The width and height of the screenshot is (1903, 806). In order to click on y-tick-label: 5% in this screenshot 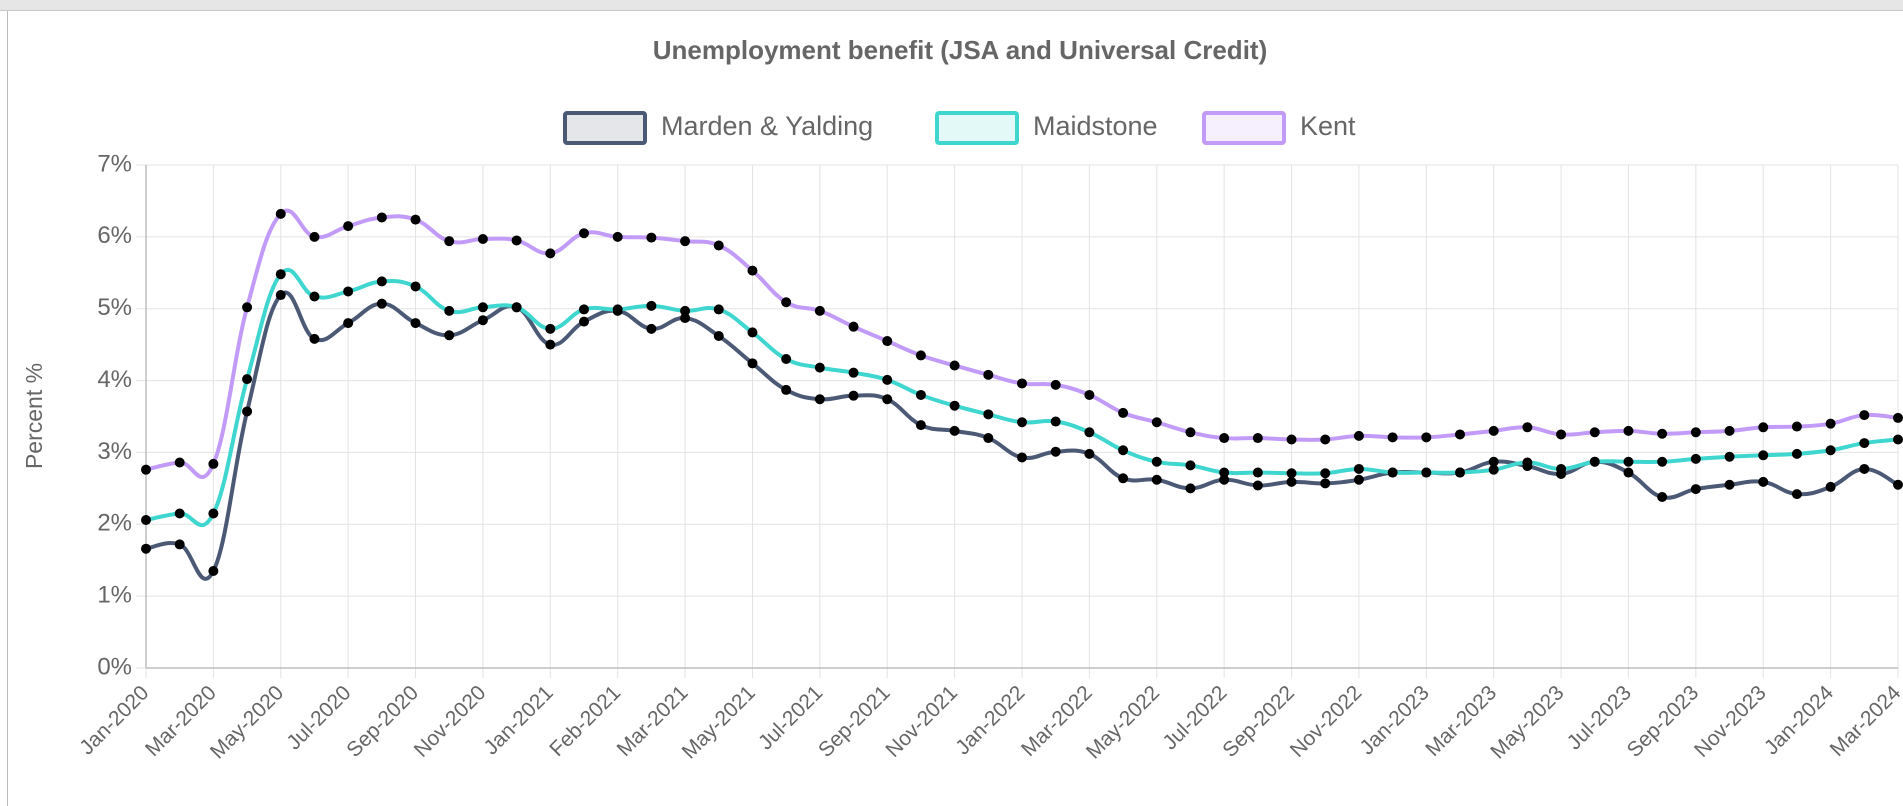, I will do `click(114, 307)`.